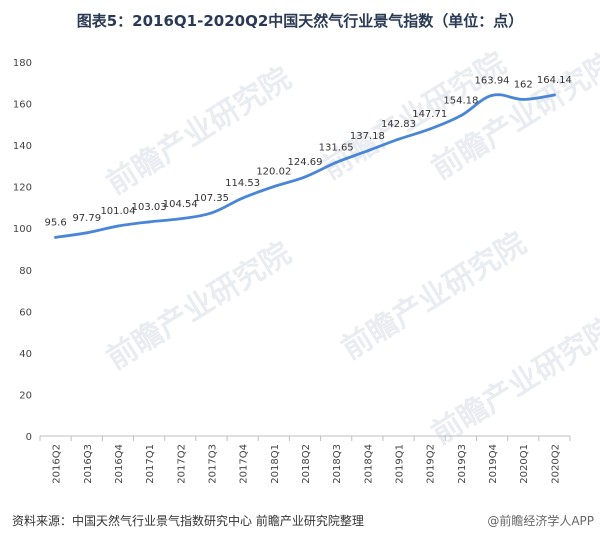 This screenshot has height=539, width=600. I want to click on y-tick-label: 80, so click(25, 271).